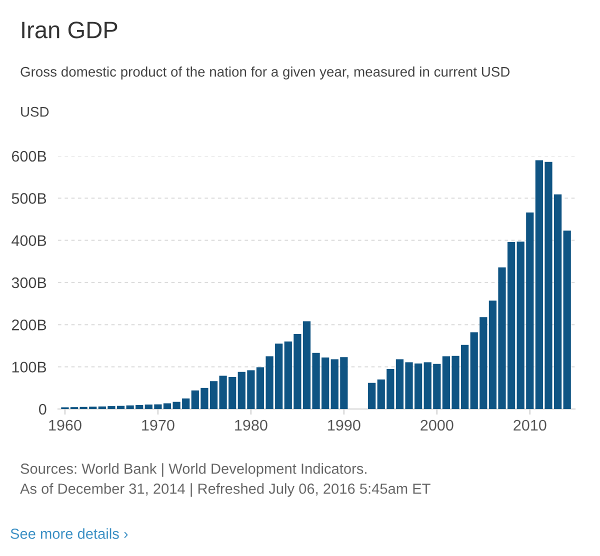 The height and width of the screenshot is (556, 600). Describe the element at coordinates (29, 156) in the screenshot. I see `y-tick-label: 600B` at that location.